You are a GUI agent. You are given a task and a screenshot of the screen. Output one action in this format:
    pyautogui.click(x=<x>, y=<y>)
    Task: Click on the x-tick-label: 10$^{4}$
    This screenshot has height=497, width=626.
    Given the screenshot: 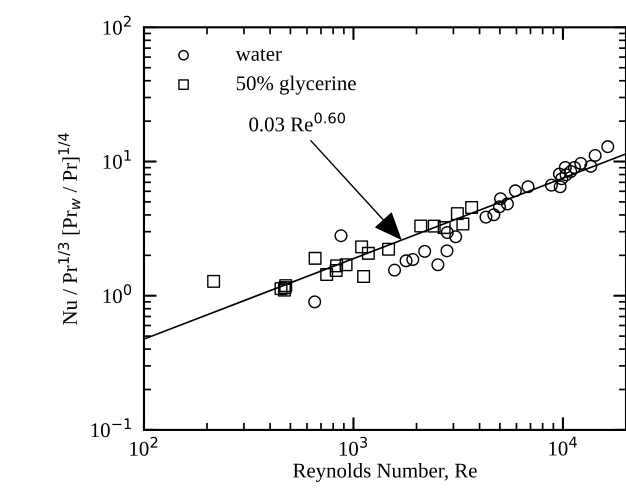 What is the action you would take?
    pyautogui.click(x=563, y=446)
    